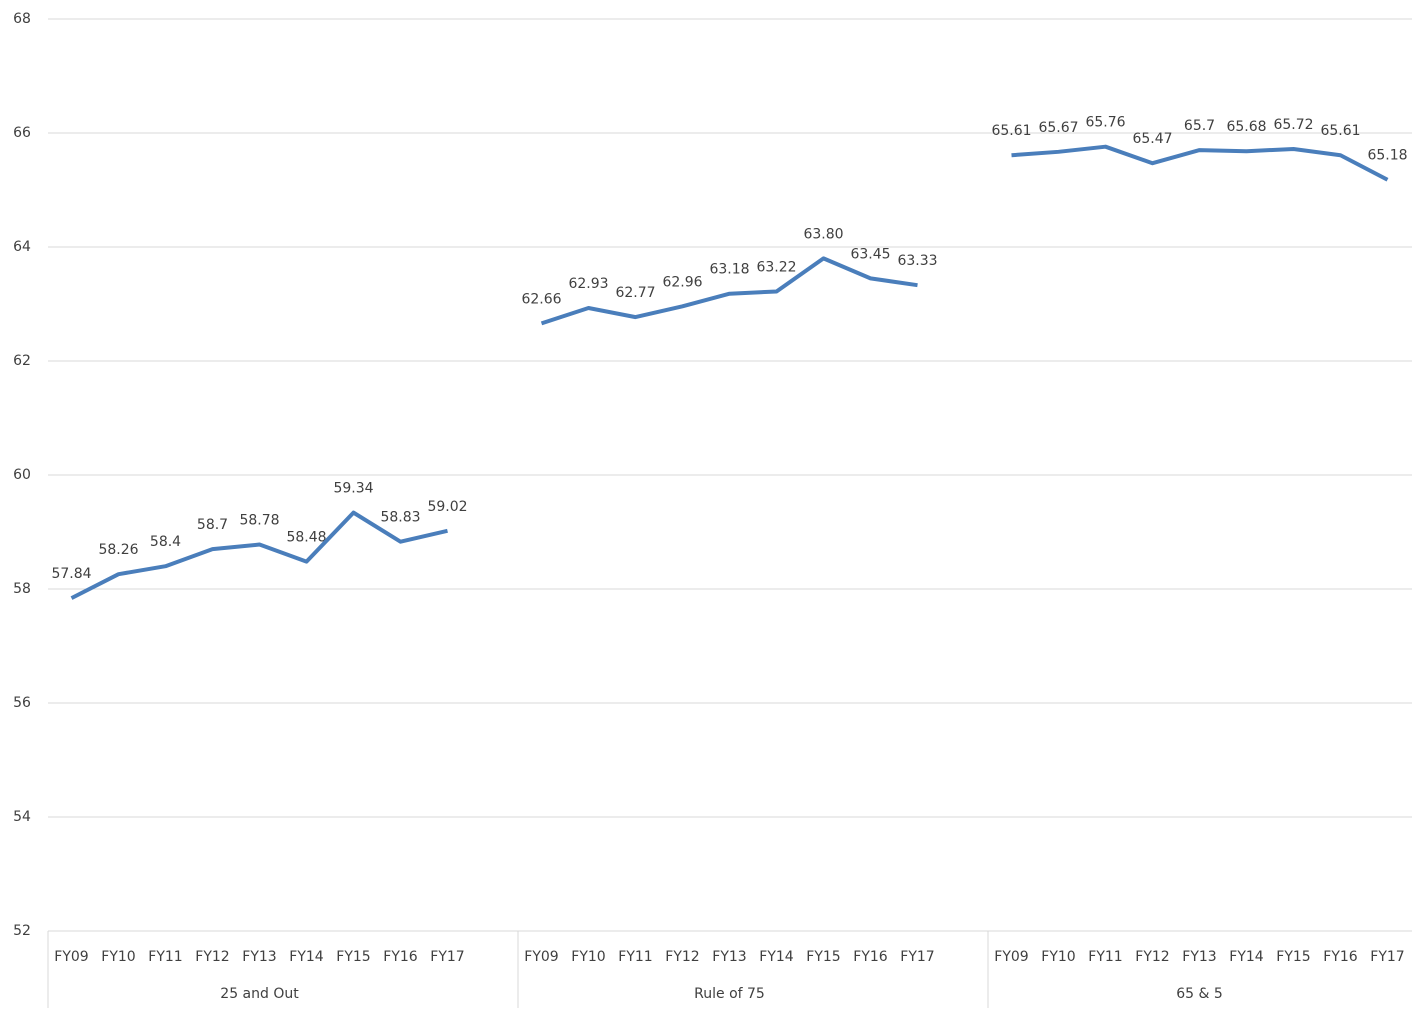 The image size is (1422, 1016). Describe the element at coordinates (776, 267) in the screenshot. I see `data-label: 63.22` at that location.